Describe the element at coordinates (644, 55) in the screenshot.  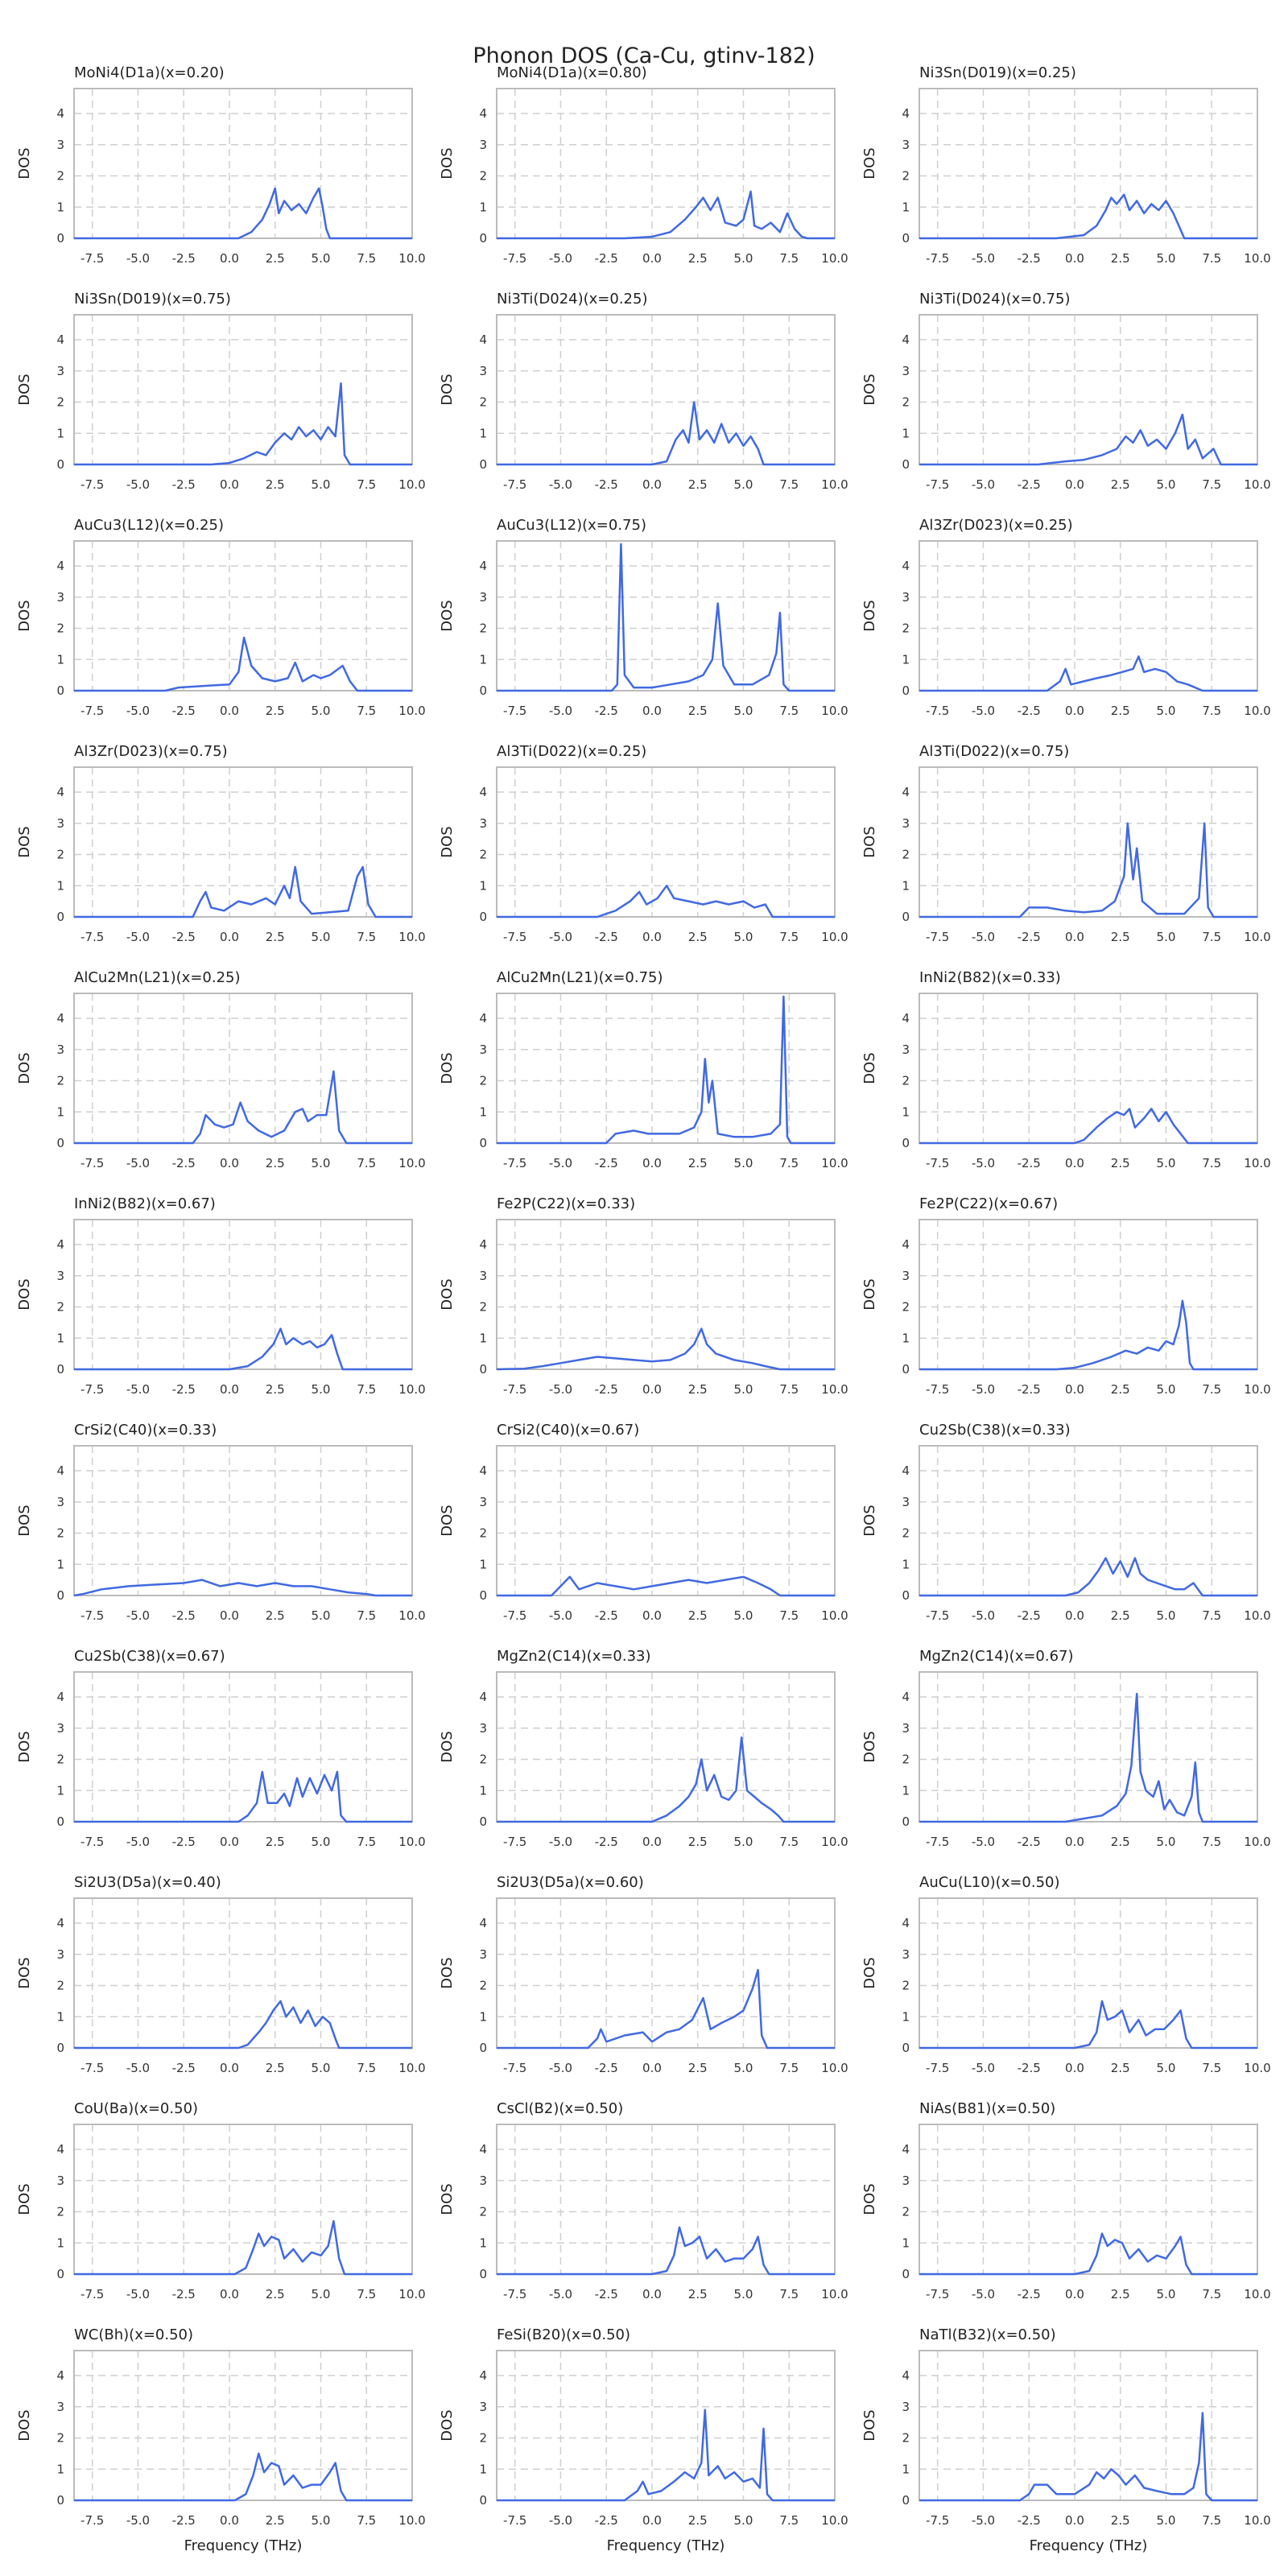
I see `figure-title: Phonon DOS (Ca-Cu, gtinv-182)` at that location.